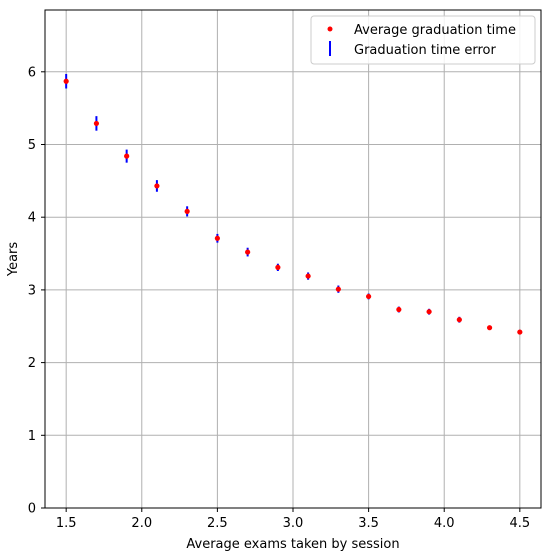  Describe the element at coordinates (32, 145) in the screenshot. I see `y-tick-label: 5` at that location.